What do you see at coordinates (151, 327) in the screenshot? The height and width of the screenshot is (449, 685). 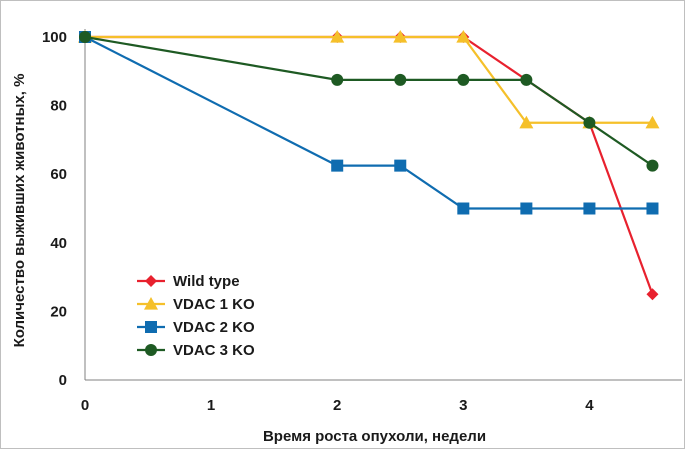 I see `legend-marker-square-icon` at bounding box center [151, 327].